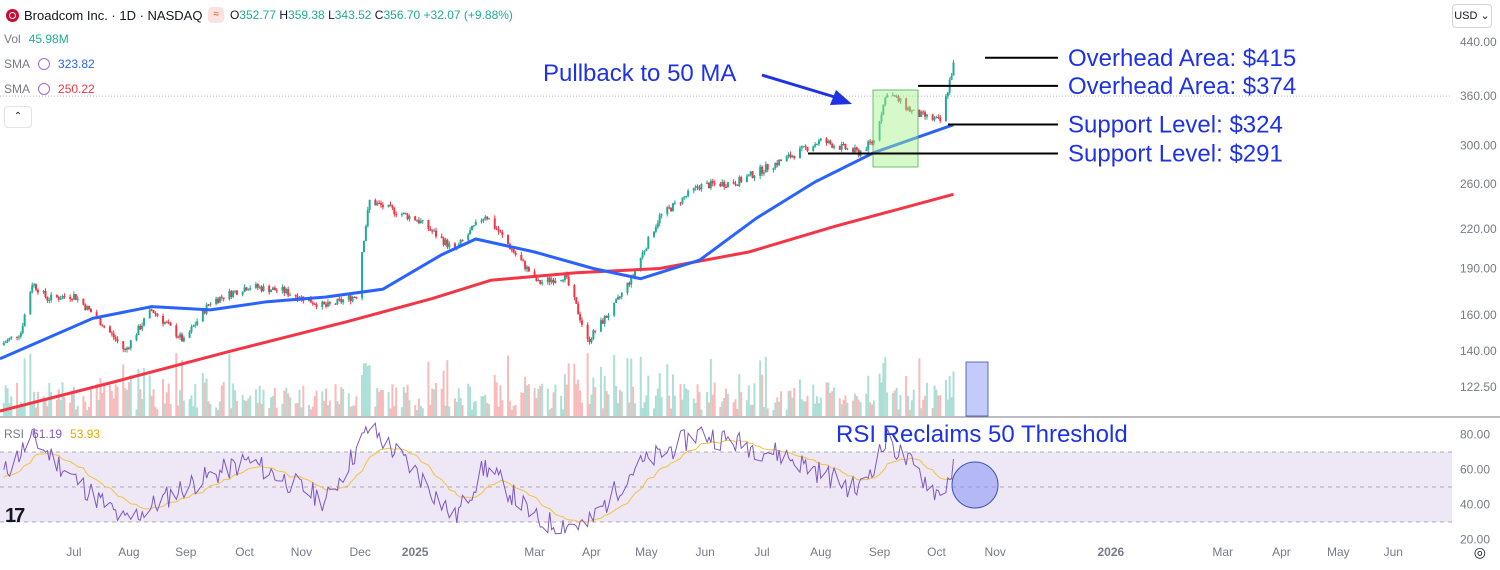 The image size is (1500, 570). What do you see at coordinates (216, 15) in the screenshot?
I see `market-status-badge: ≈` at bounding box center [216, 15].